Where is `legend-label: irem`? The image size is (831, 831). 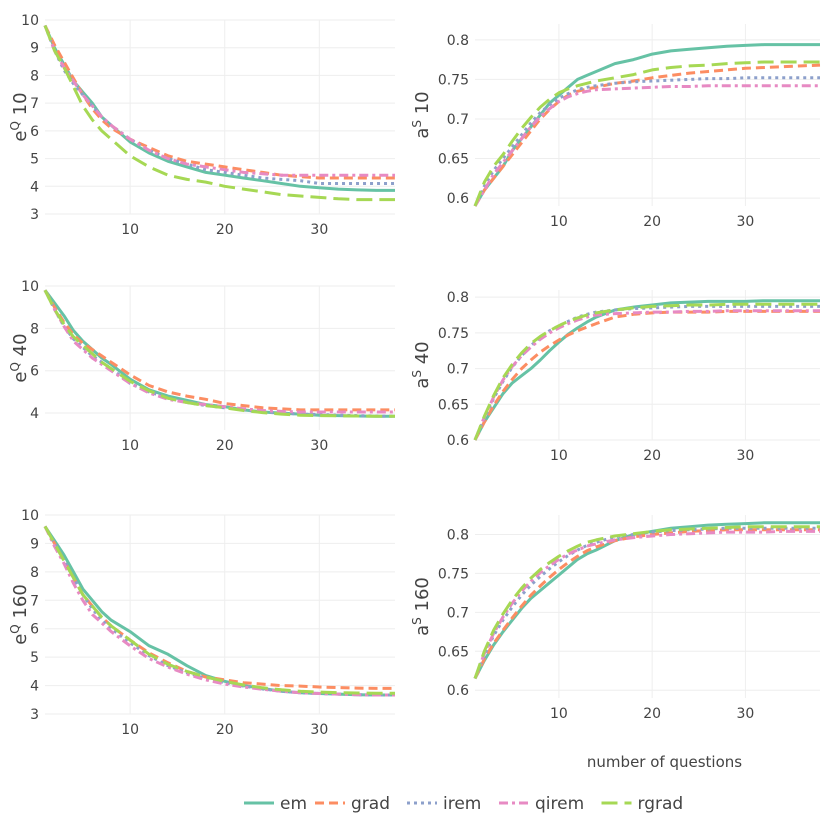
legend-label: irem is located at coordinates (462, 804).